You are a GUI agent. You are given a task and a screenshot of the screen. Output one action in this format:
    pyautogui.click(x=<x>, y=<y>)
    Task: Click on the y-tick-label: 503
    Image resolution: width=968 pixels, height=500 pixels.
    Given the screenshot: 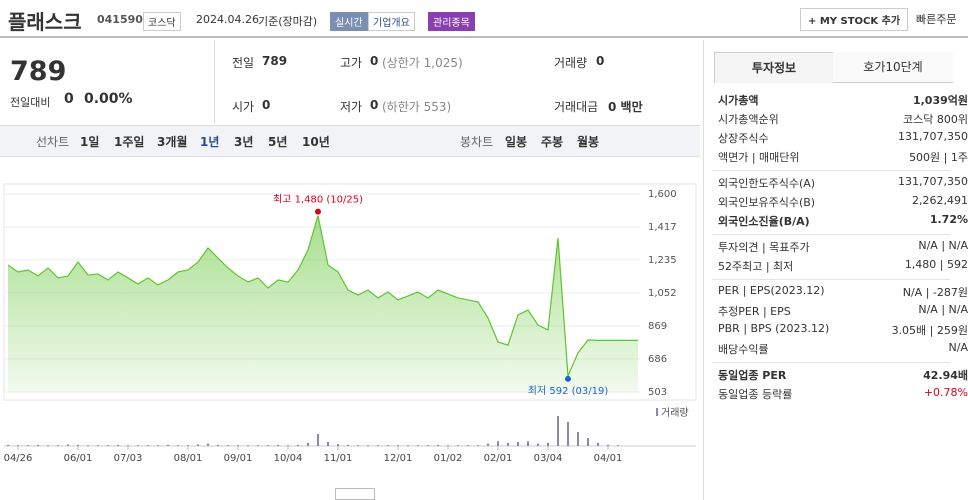 What is the action you would take?
    pyautogui.click(x=657, y=392)
    